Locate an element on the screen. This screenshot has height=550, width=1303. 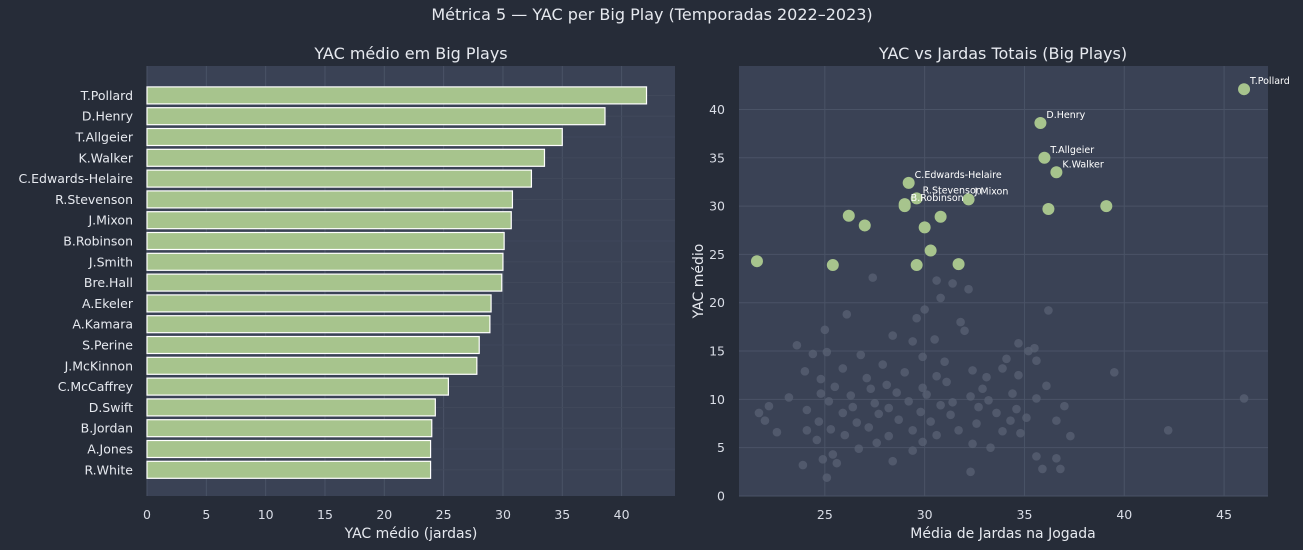
bar-category-label: D.Swift is located at coordinates (111, 407).